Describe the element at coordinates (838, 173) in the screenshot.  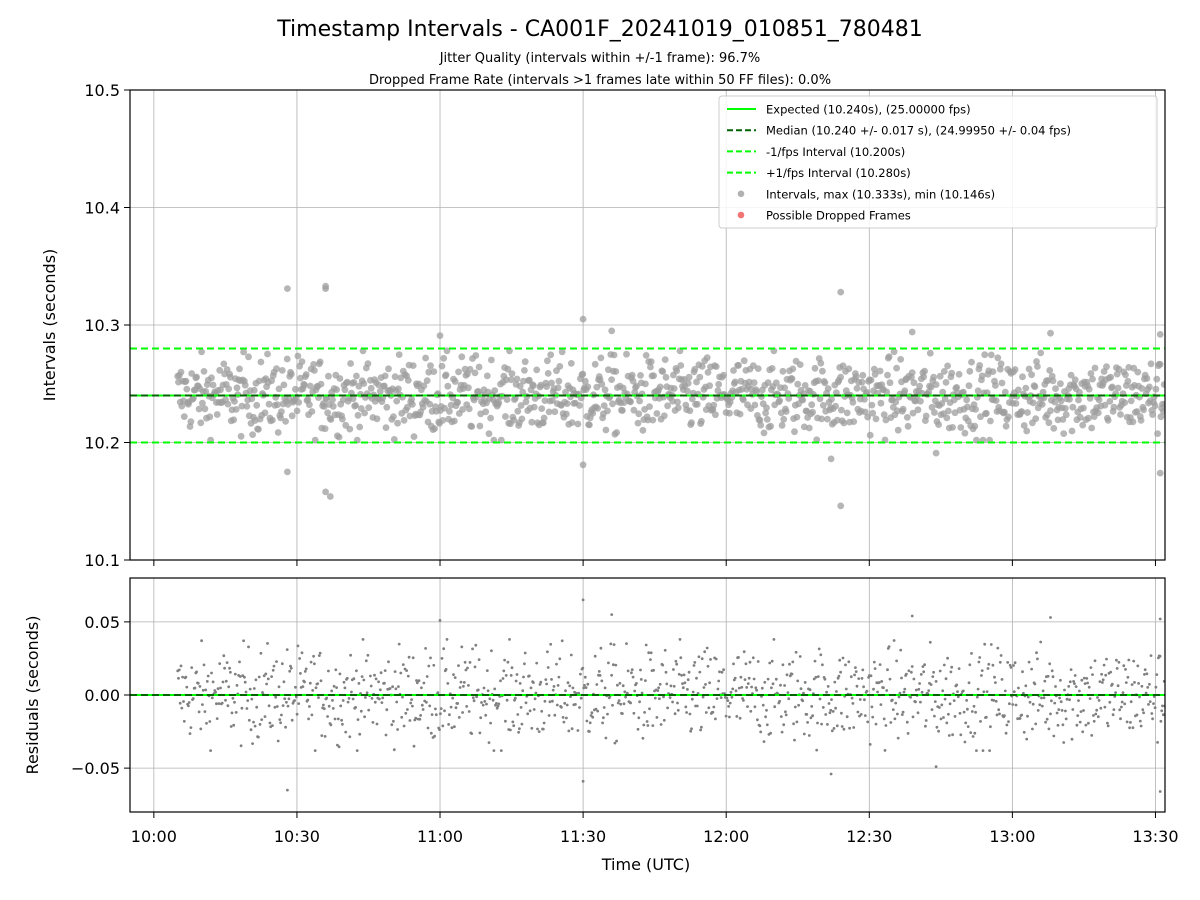
I see `legend-label: +1/fps Interval (10.280s)` at that location.